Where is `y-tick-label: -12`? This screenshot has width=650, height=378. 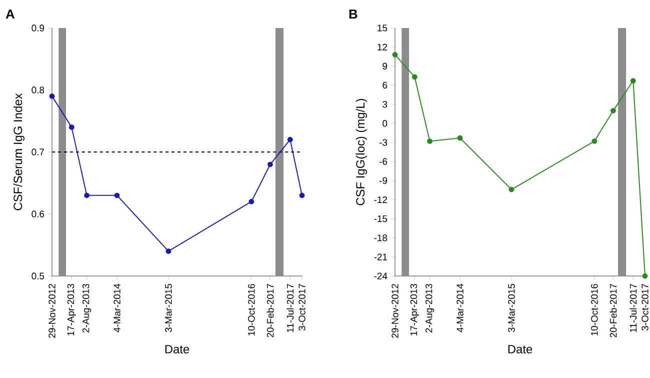
y-tick-label: -12 is located at coordinates (381, 199).